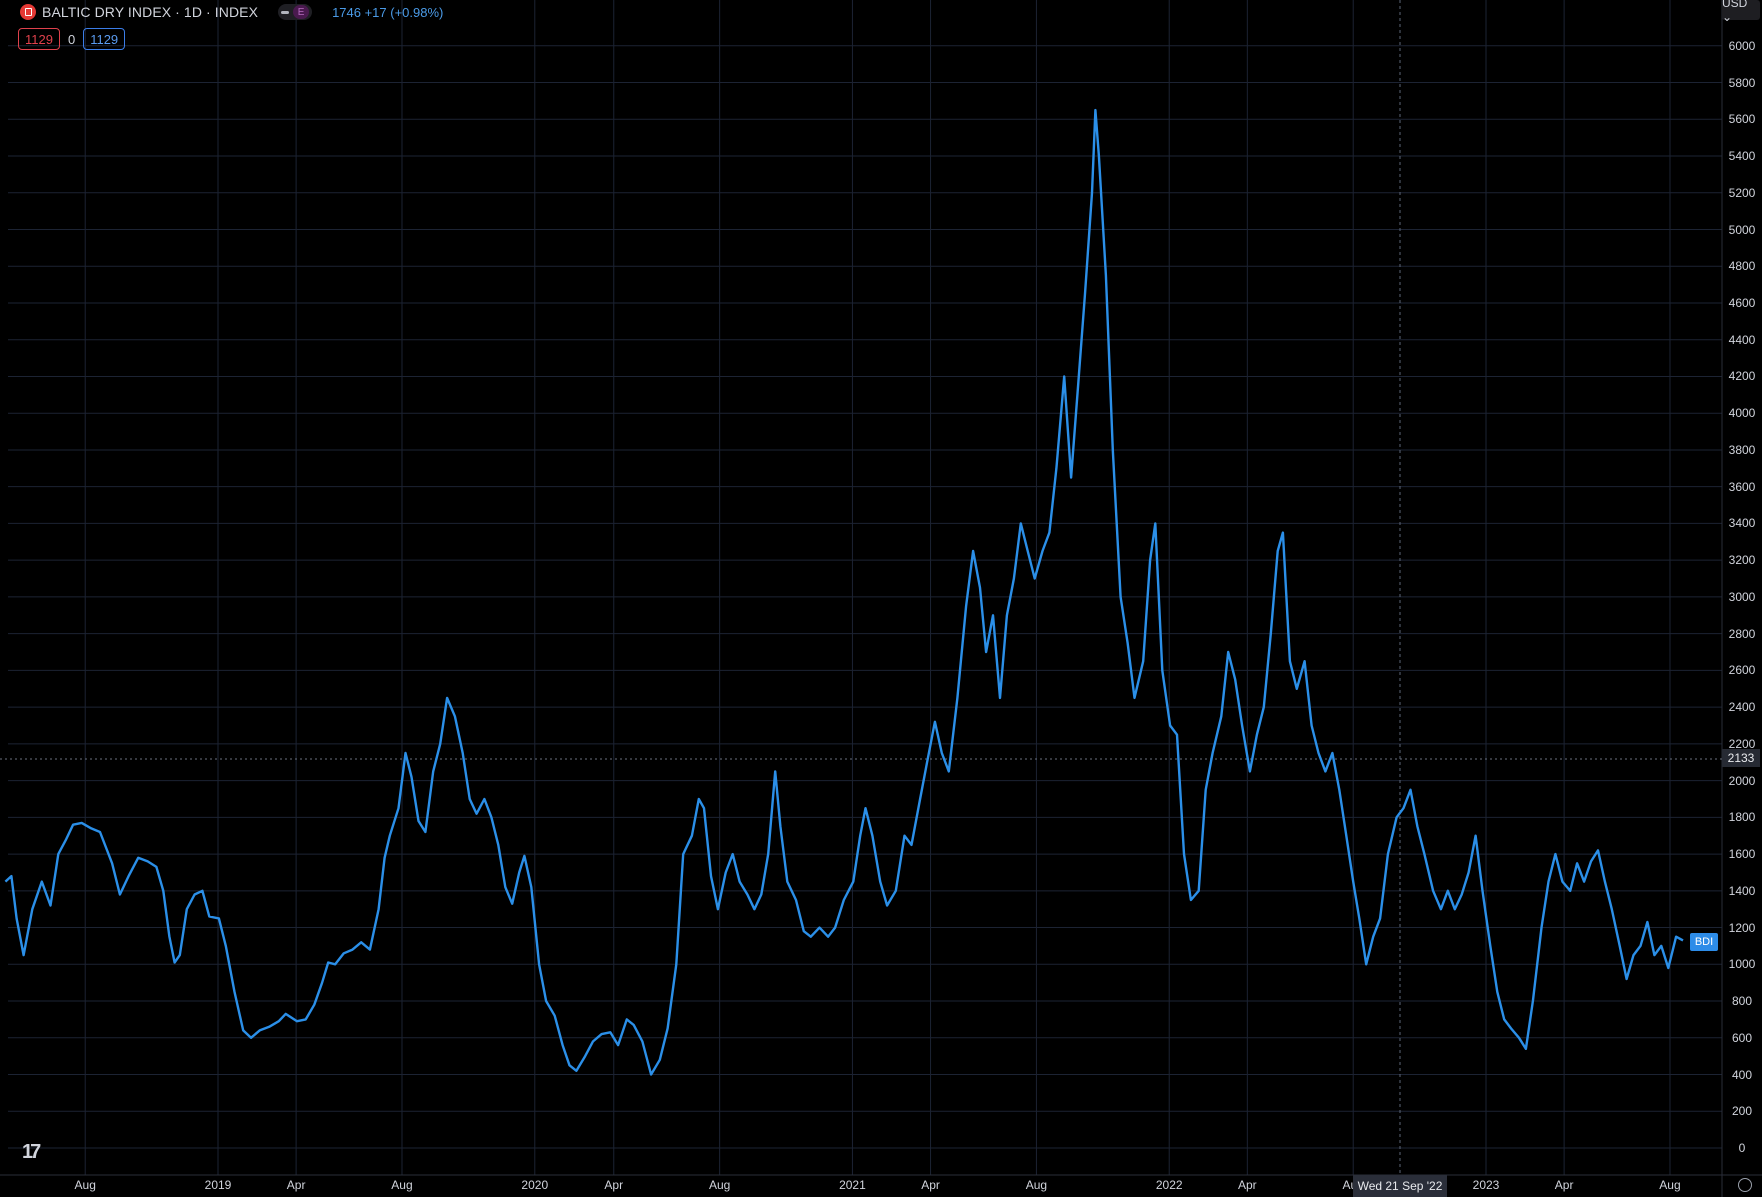  Describe the element at coordinates (1400, 1186) in the screenshot. I see `crosshair-date-label: Wed 21 Sep '22` at that location.